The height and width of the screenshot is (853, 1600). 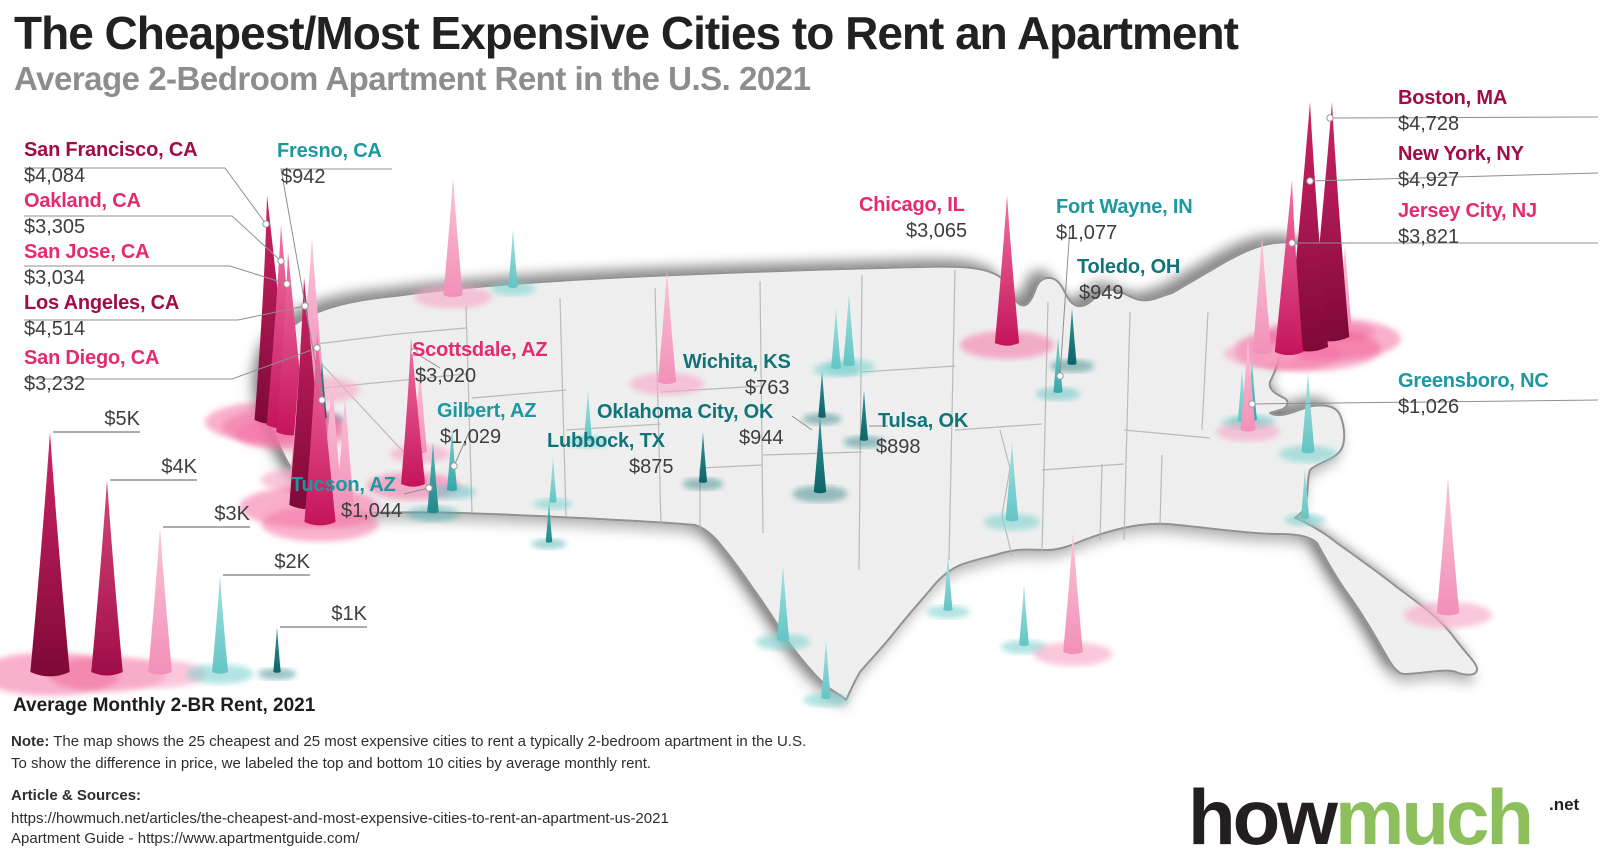 I want to click on legend-tick-label: $2K, so click(x=292, y=562).